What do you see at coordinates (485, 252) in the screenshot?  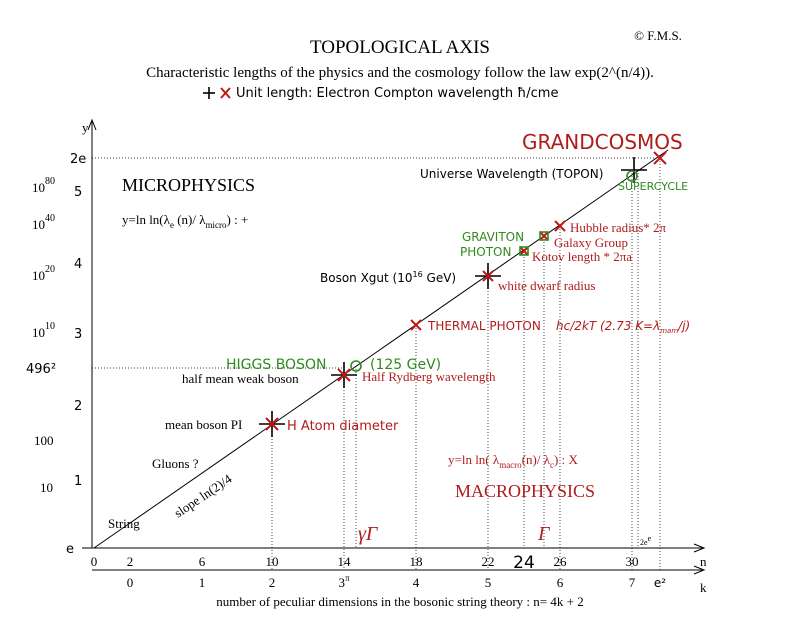 I see `annotation: PHOTON` at bounding box center [485, 252].